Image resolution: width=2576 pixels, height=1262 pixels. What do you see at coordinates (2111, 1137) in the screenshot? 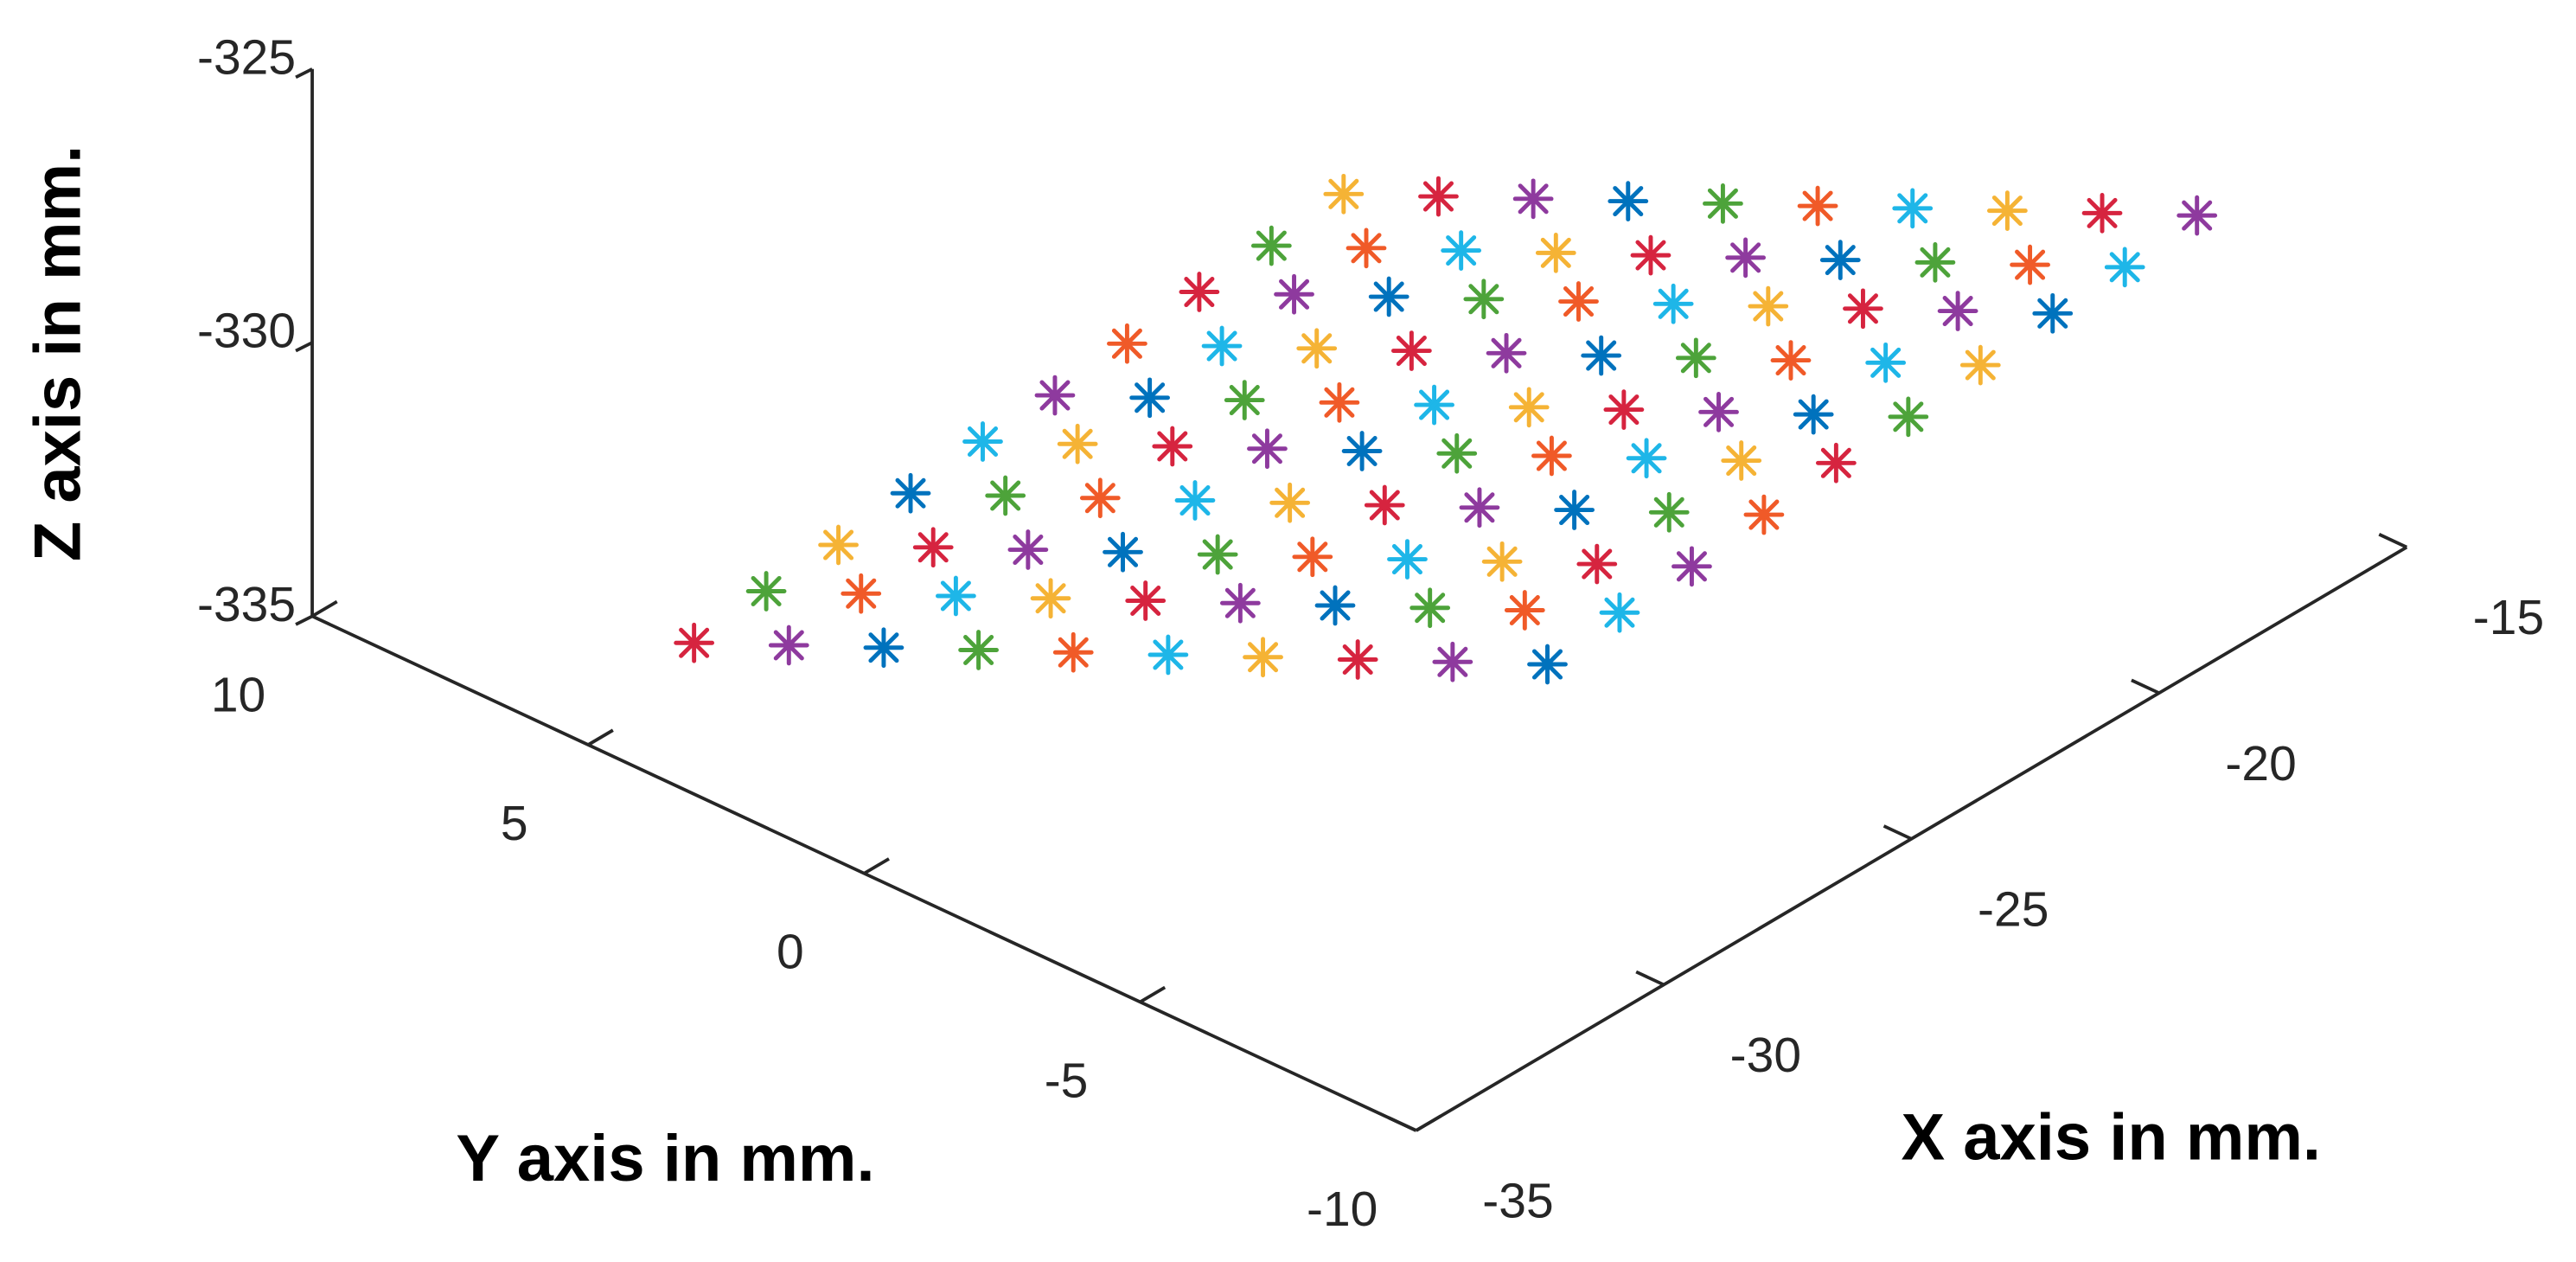
I see `x-axis-label: X axis in mm.` at bounding box center [2111, 1137].